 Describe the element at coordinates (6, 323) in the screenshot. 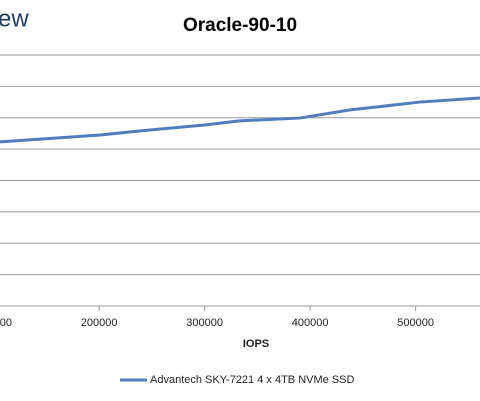

I see `x-tick-label: 100000` at that location.